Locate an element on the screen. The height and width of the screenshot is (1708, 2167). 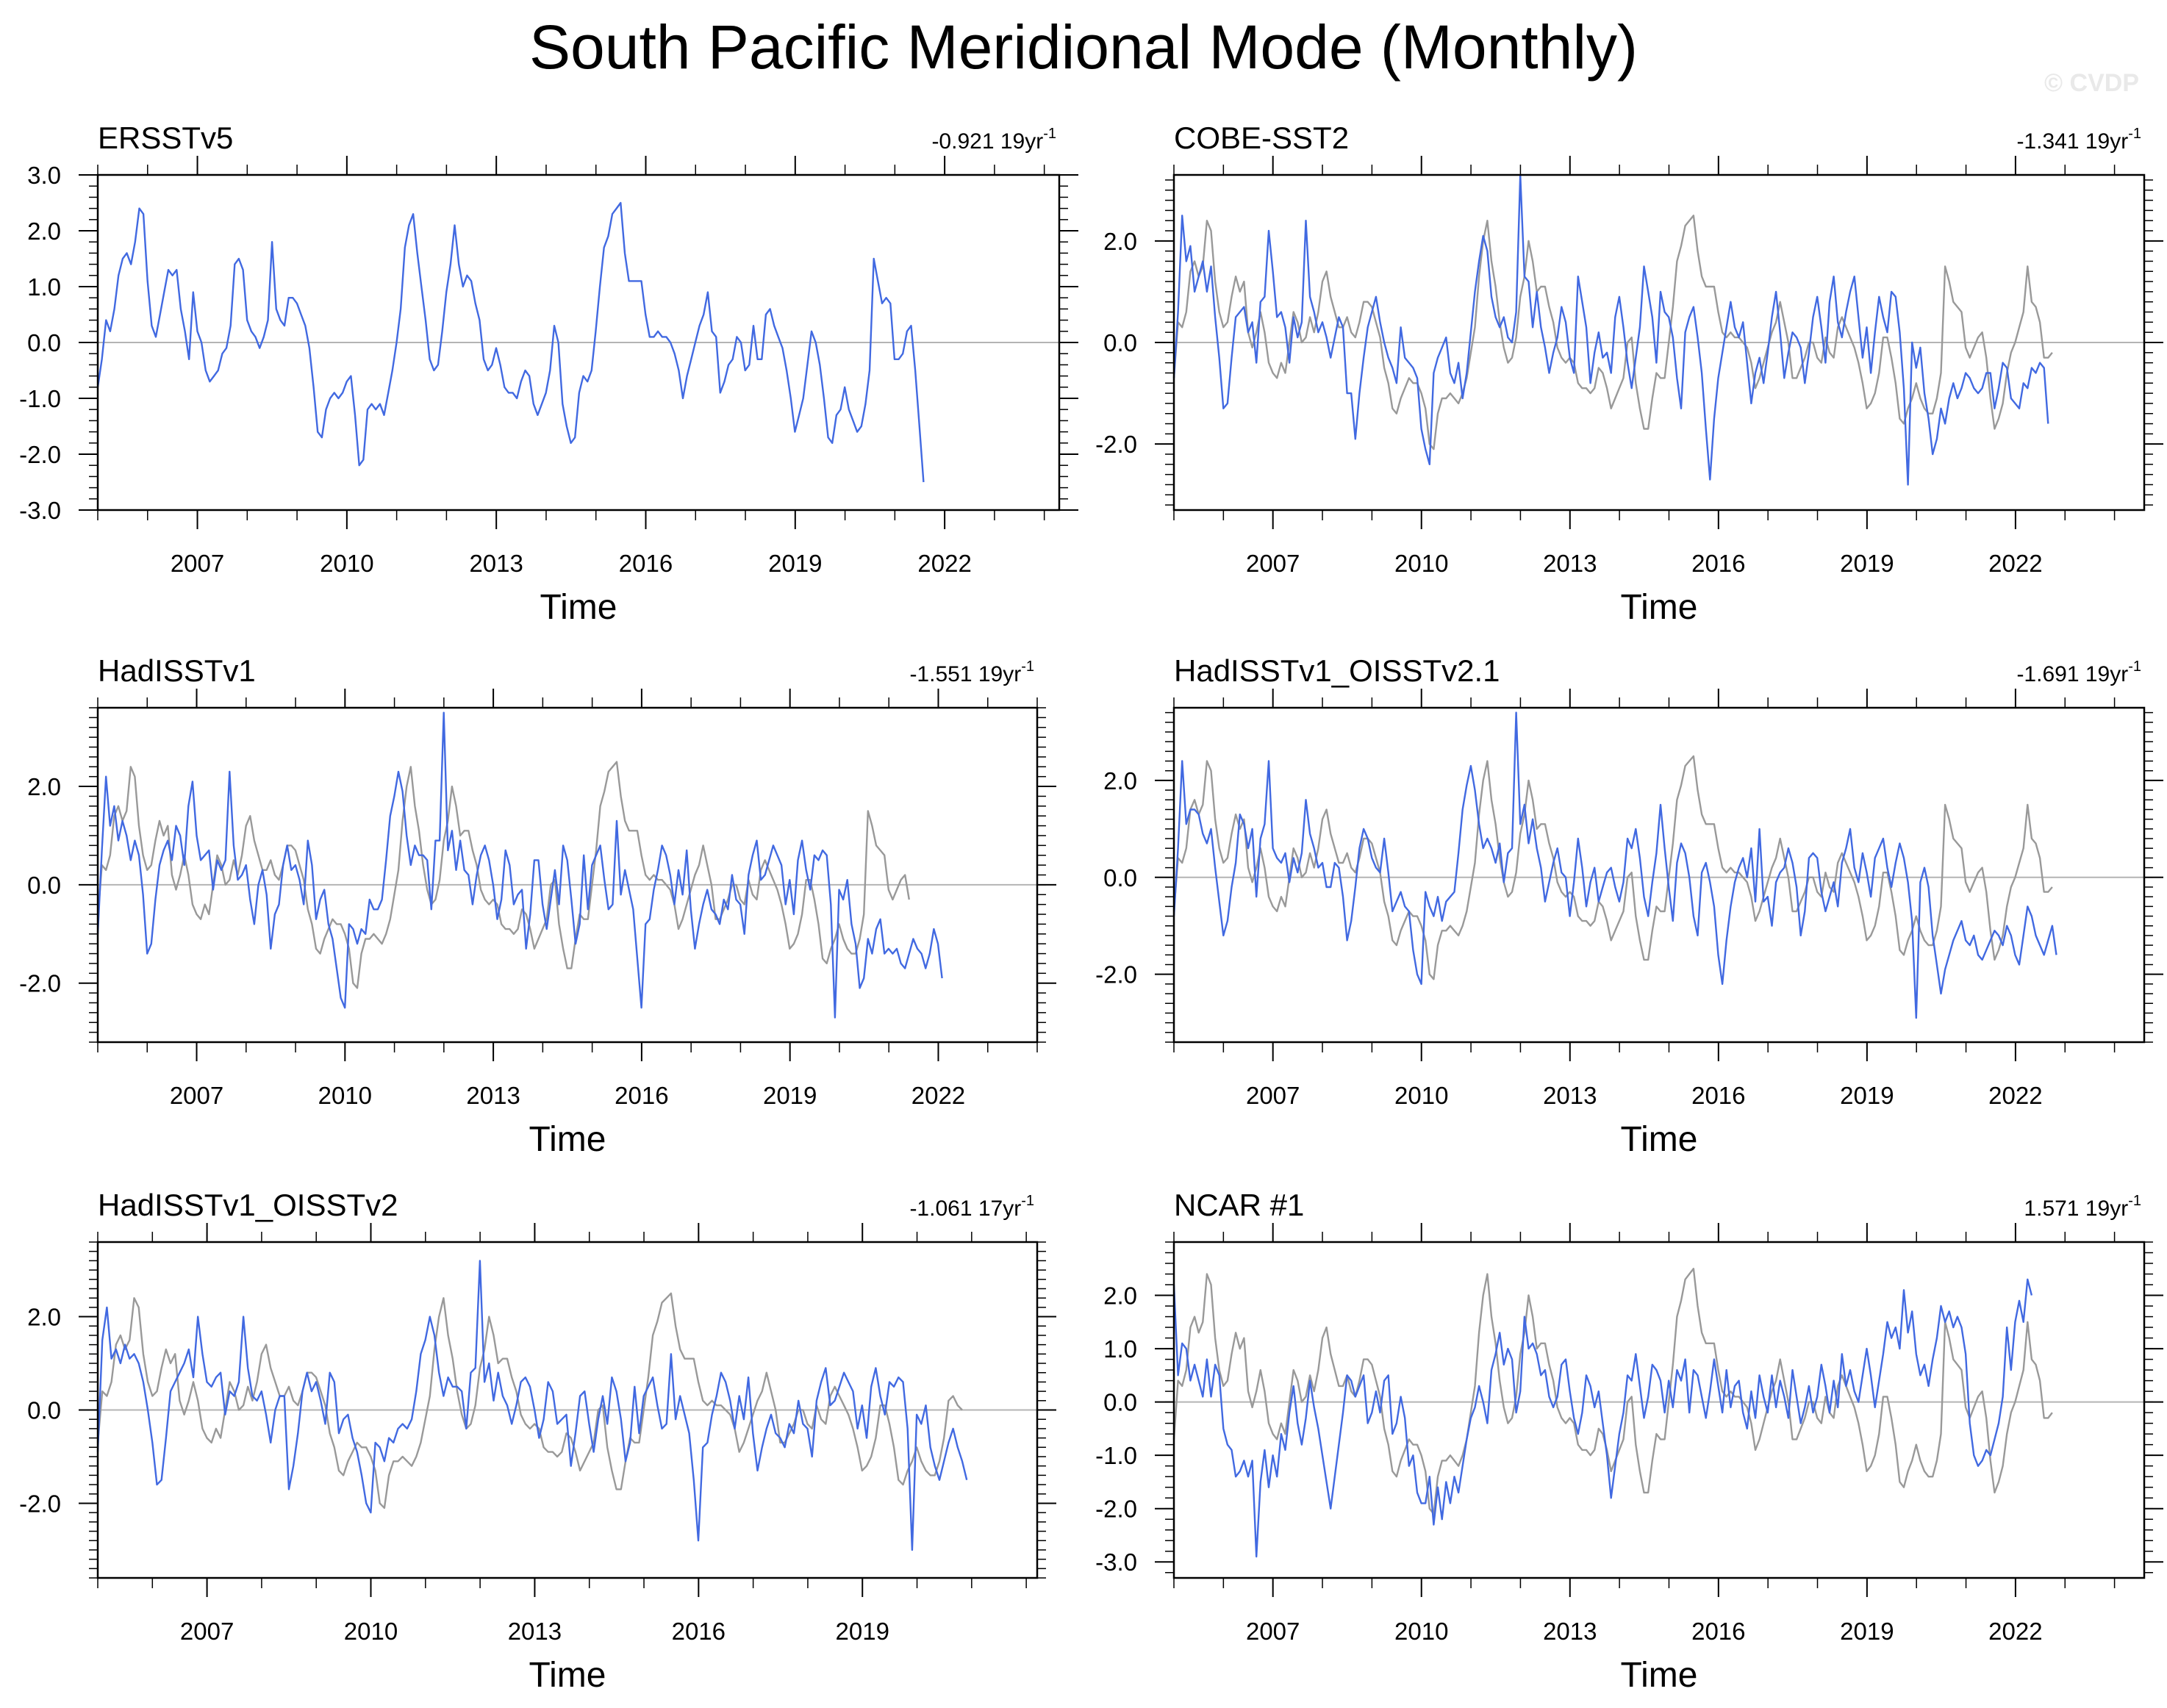
panel-title: HadISSTv1_OISSTv2.1 is located at coordinates (1337, 670).